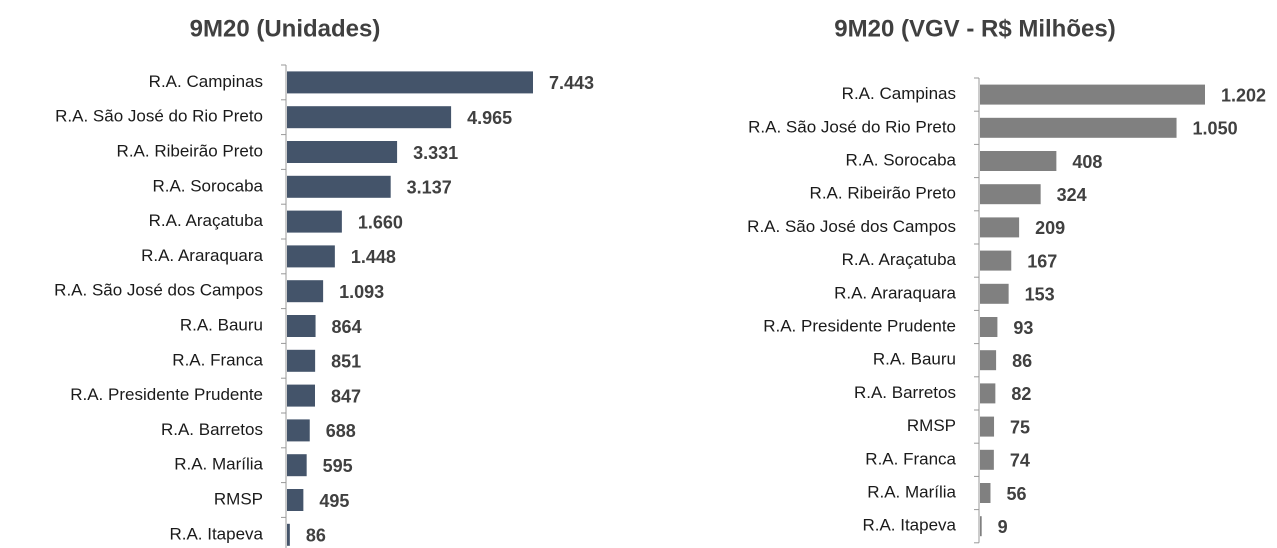  Describe the element at coordinates (380, 222) in the screenshot. I see `value-label: 1.660` at that location.